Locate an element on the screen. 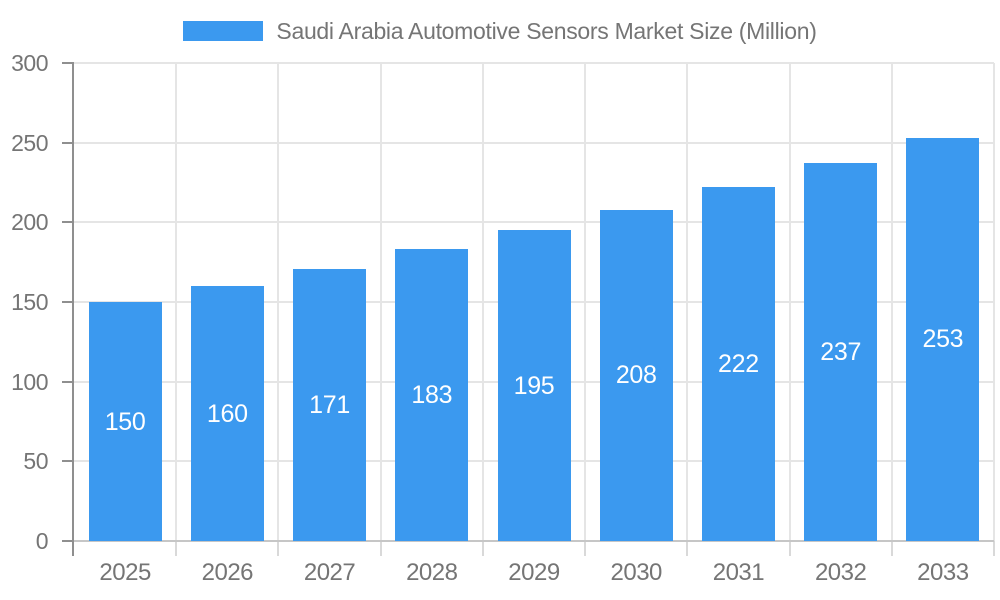 The image size is (1000, 600). y-axis-tick-label: 0 is located at coordinates (42, 541).